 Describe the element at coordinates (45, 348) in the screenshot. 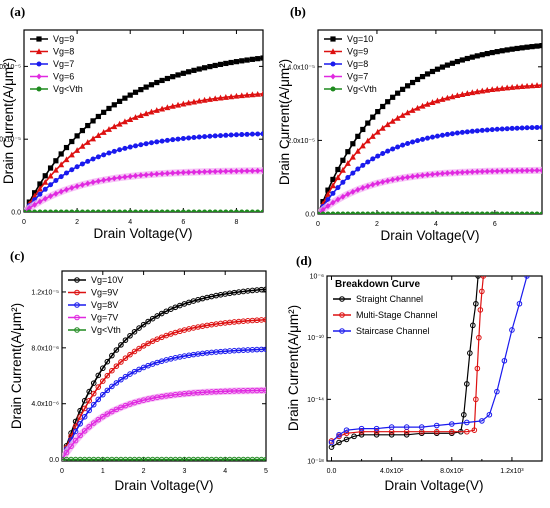

I see `y-tick-label: 8.0x10⁻⁶` at that location.